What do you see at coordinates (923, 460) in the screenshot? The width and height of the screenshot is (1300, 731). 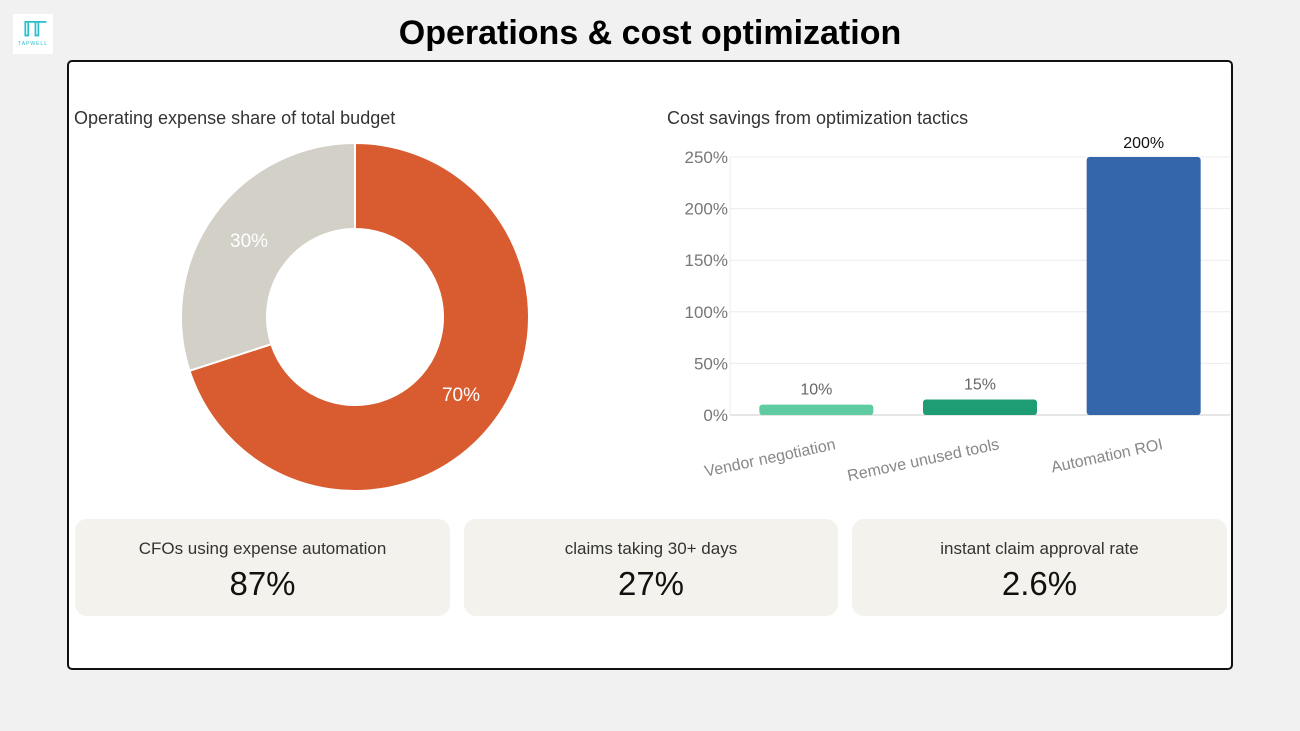 I see `x-tick-label: Remove unused tools` at bounding box center [923, 460].